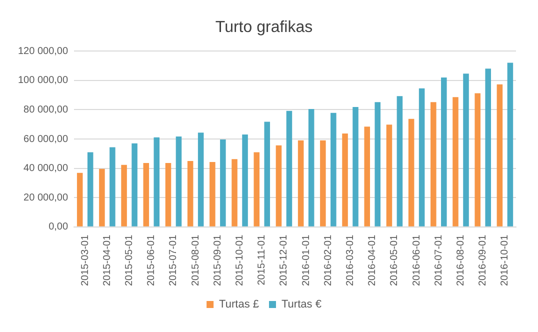  I want to click on x-tick-label: 2016-05-01, so click(394, 260).